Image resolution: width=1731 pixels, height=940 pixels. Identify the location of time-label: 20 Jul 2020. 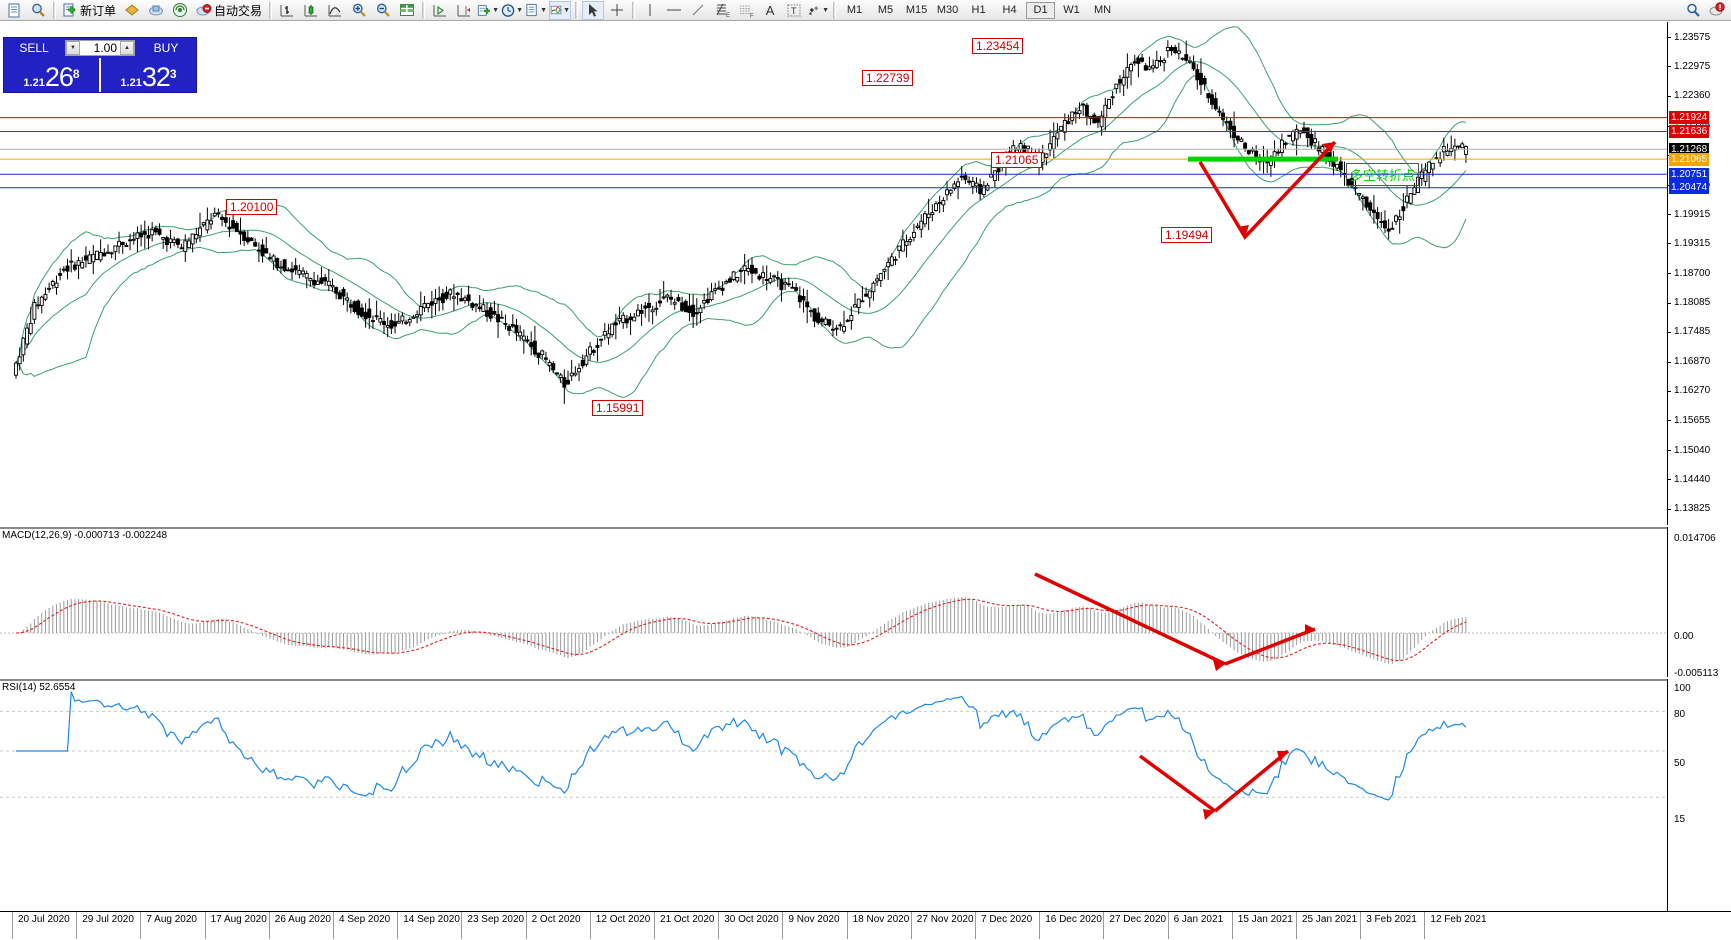
(44, 919).